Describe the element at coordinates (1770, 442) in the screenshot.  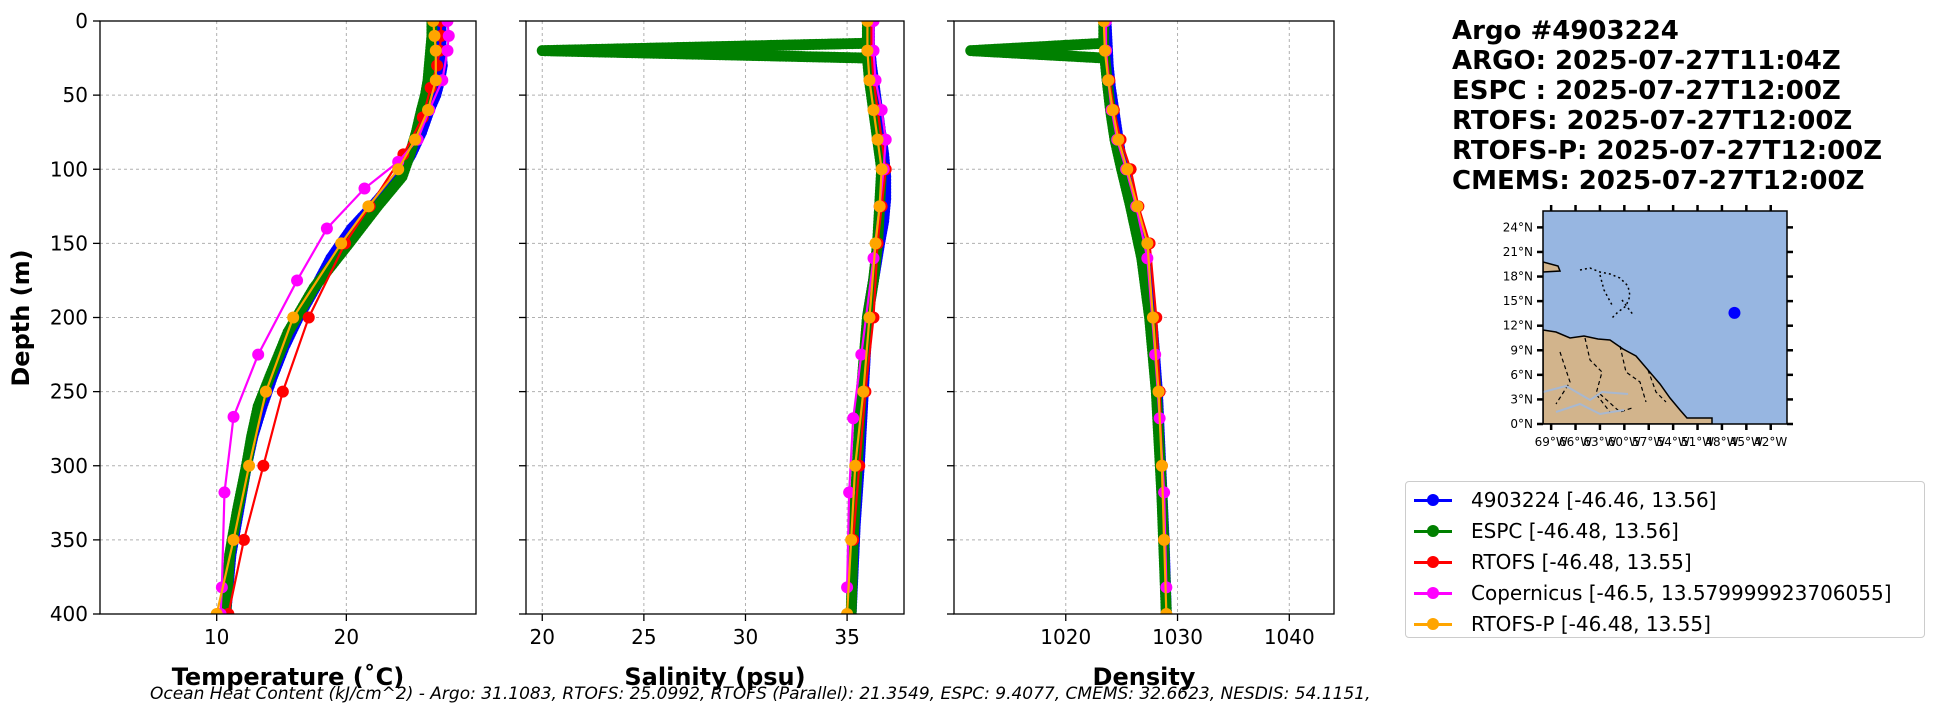
I see `map-lon-label: 42°W` at that location.